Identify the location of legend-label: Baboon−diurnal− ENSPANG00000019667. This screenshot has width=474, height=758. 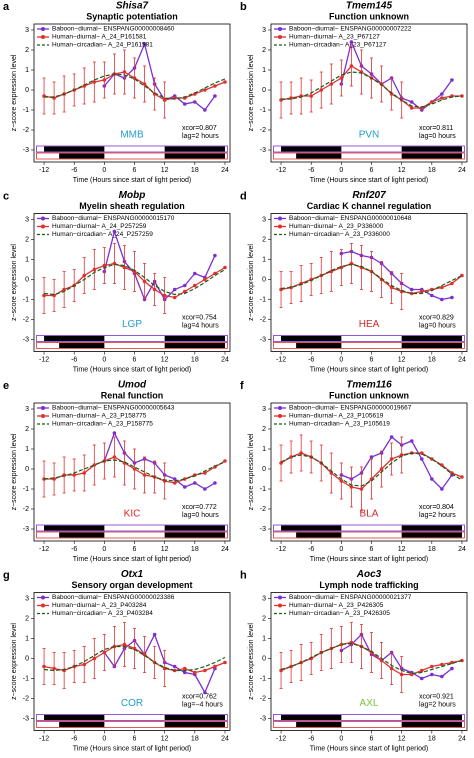
(350, 408).